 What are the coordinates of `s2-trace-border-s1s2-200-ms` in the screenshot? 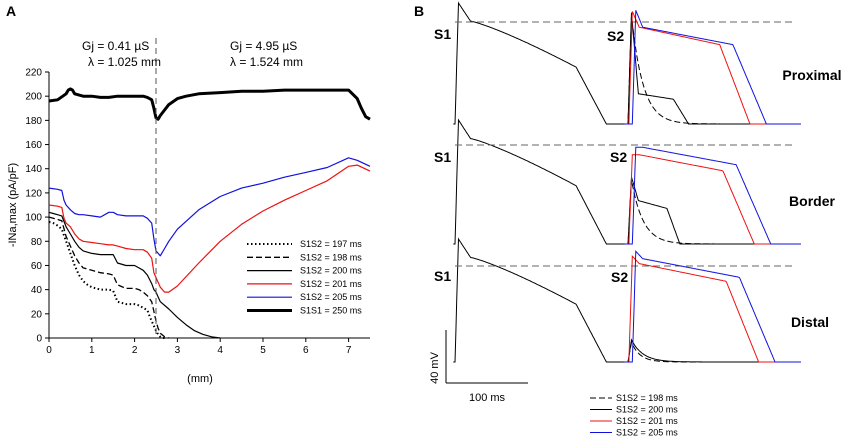 It's located at (712, 210).